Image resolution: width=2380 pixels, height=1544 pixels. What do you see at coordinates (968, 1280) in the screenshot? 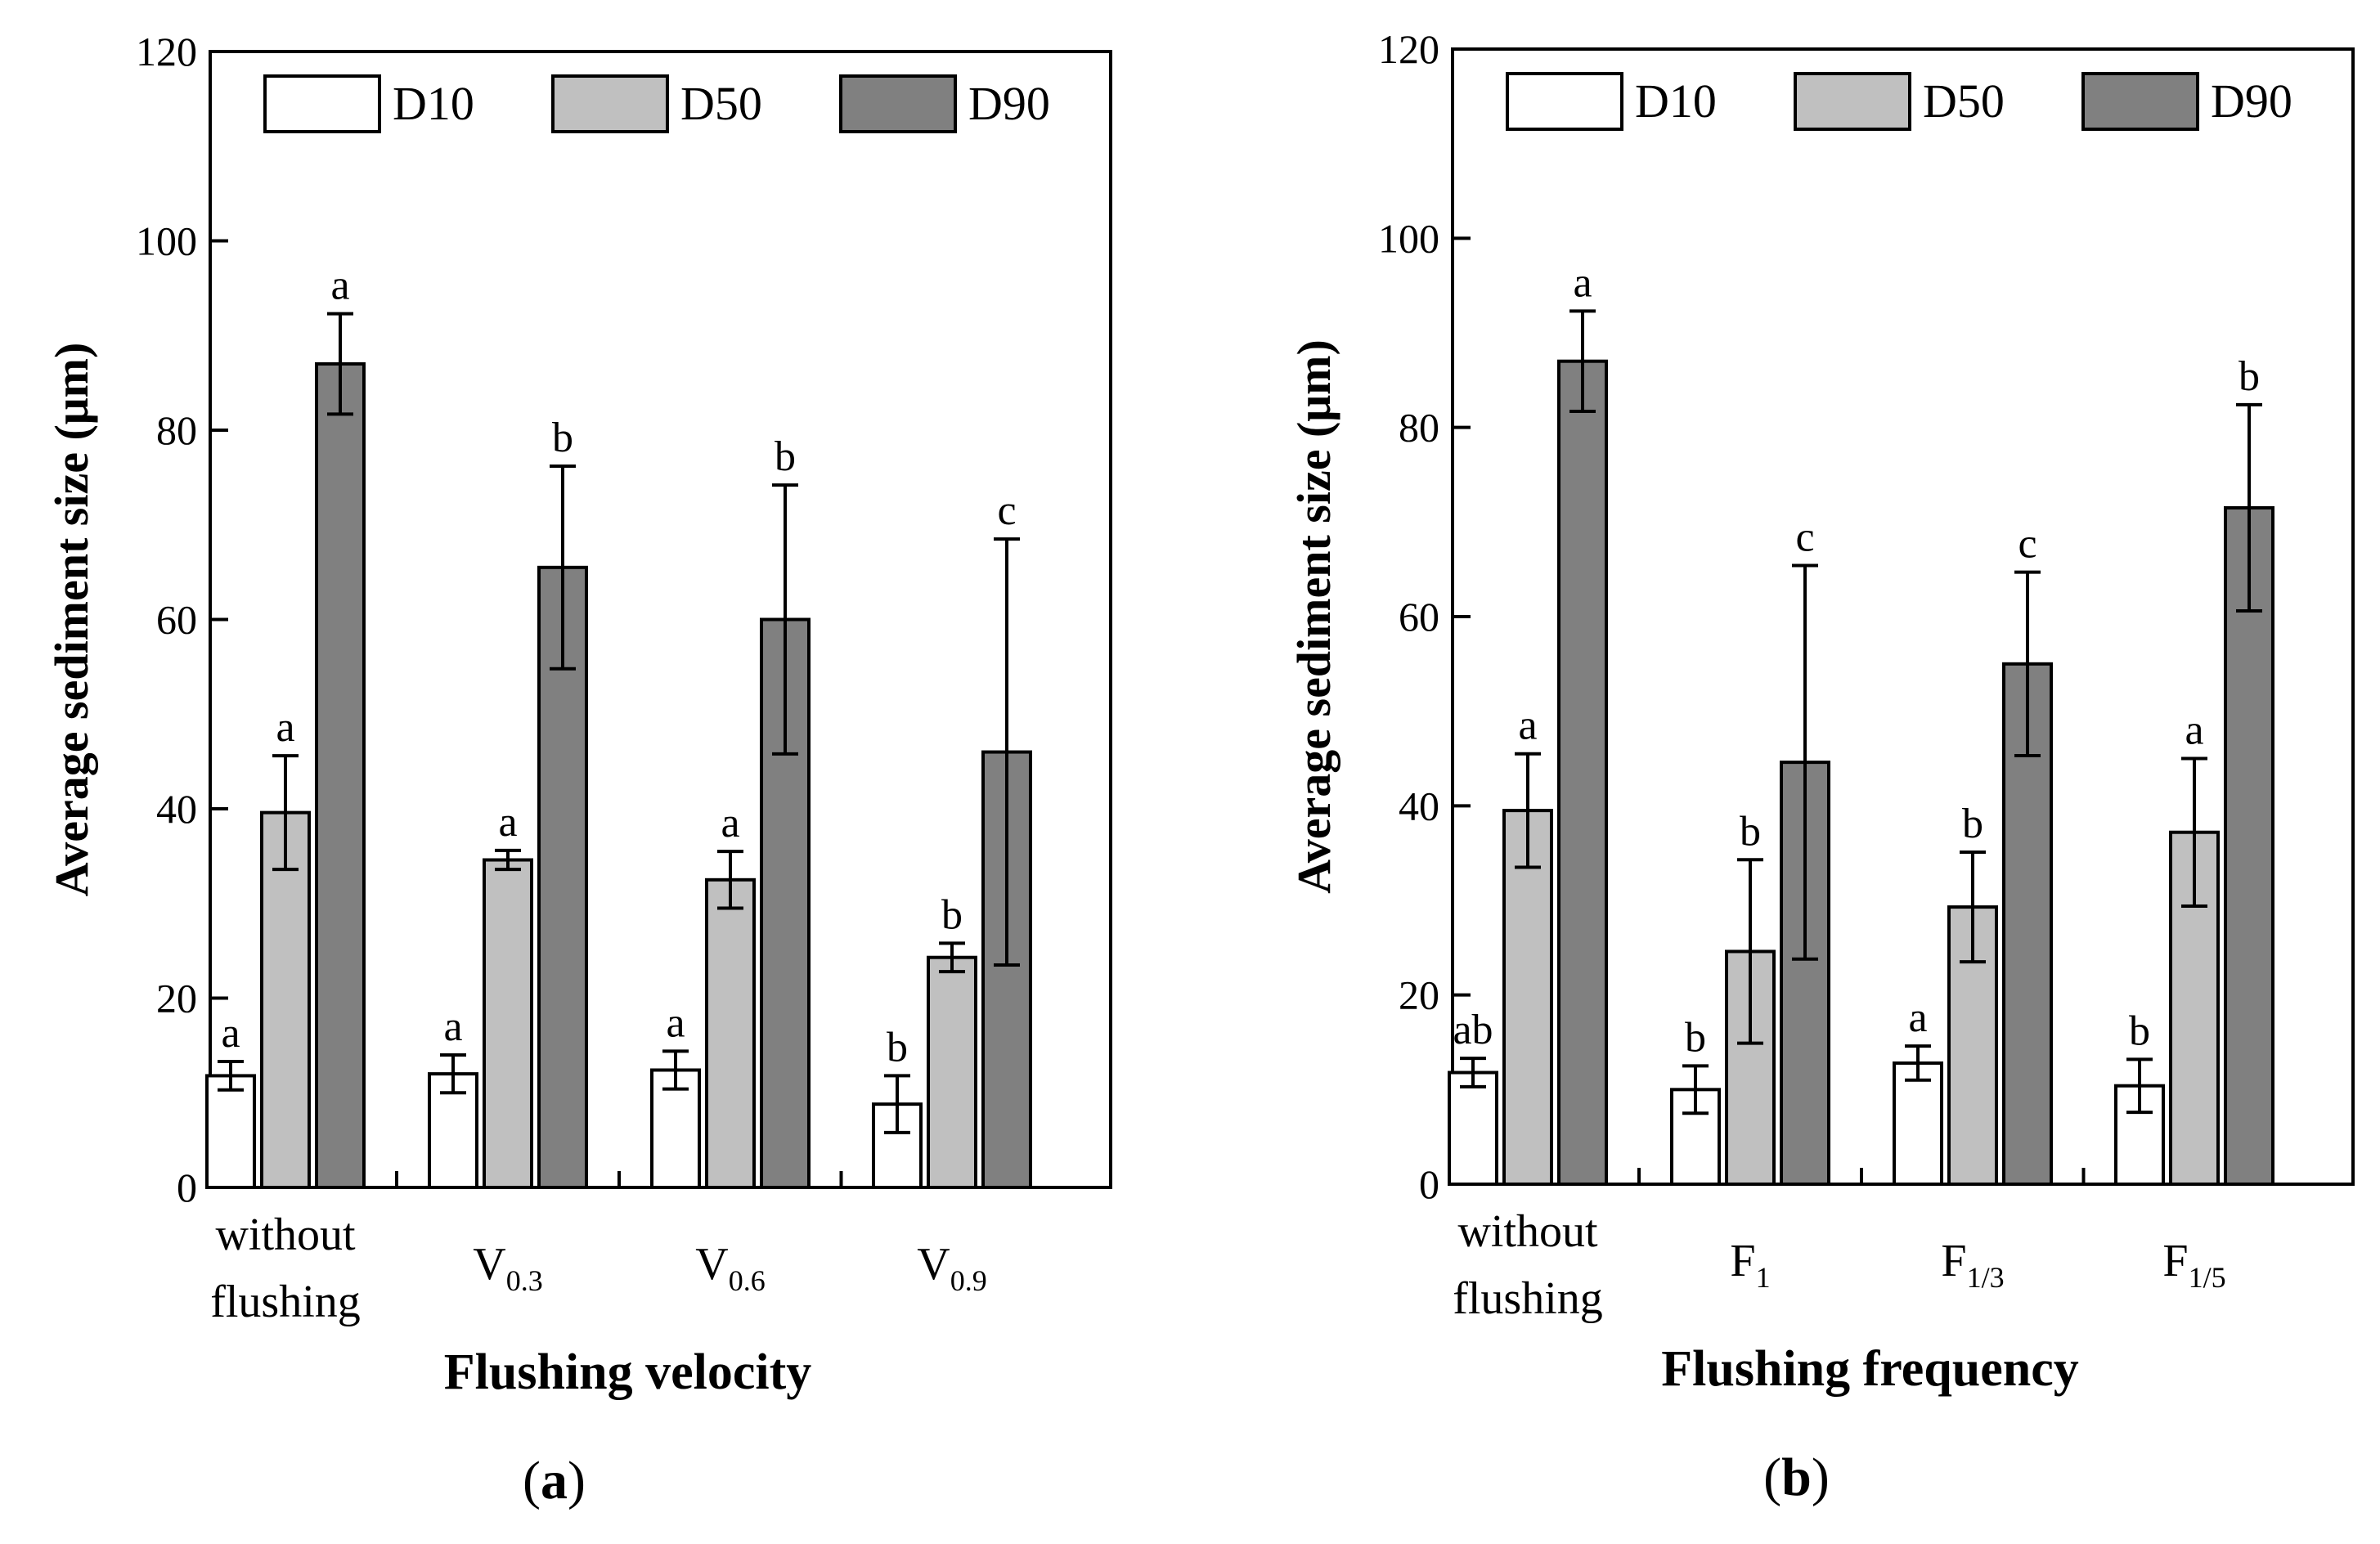
I see `category-label-subscript: 0.9` at bounding box center [968, 1280].